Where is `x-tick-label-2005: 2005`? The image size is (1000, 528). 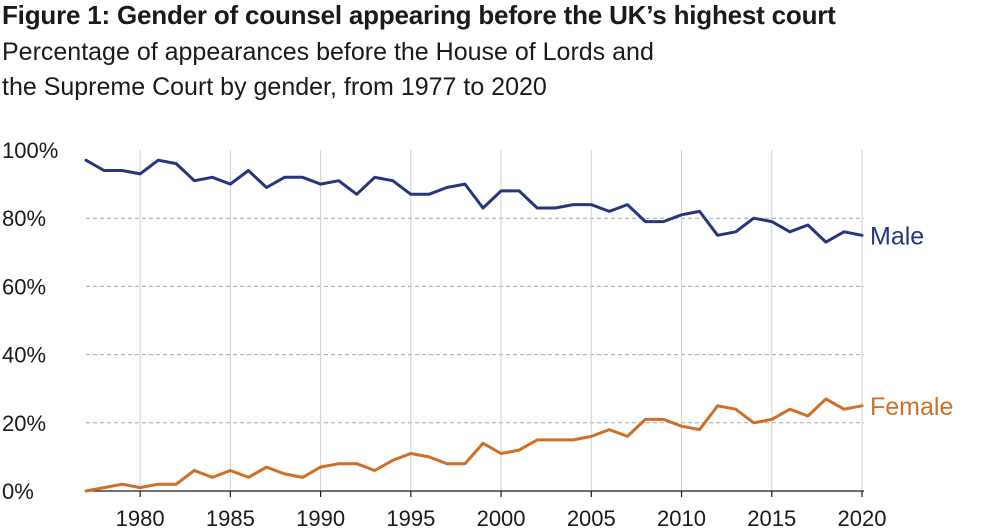
x-tick-label-2005: 2005 is located at coordinates (591, 517).